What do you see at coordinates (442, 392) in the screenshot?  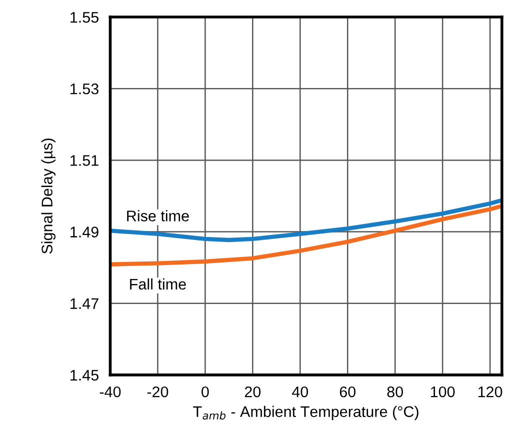 I see `x-tick-label: 100` at bounding box center [442, 392].